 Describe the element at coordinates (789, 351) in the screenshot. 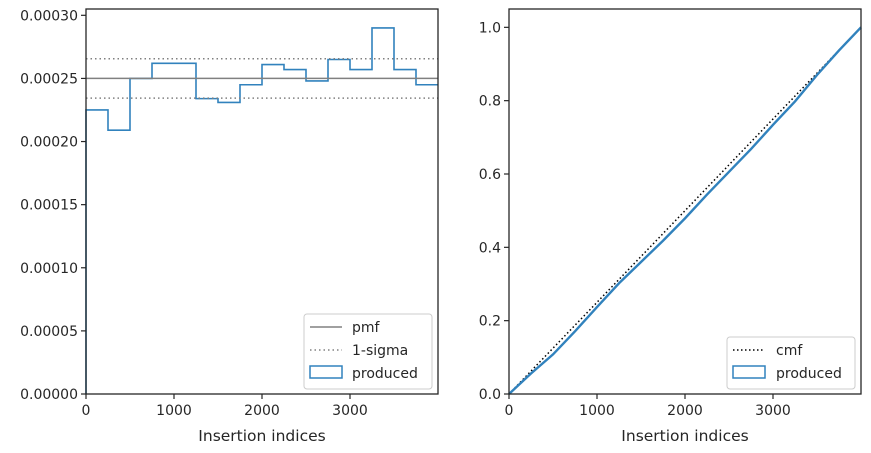

I see `legend-cmf-label: cmf` at that location.